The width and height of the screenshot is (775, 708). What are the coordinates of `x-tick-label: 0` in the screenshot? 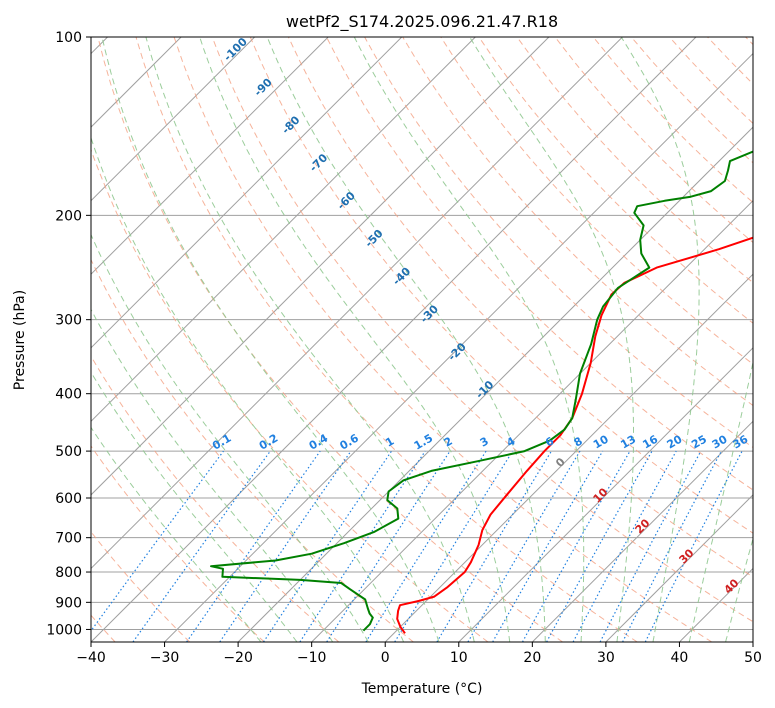 It's located at (385, 658).